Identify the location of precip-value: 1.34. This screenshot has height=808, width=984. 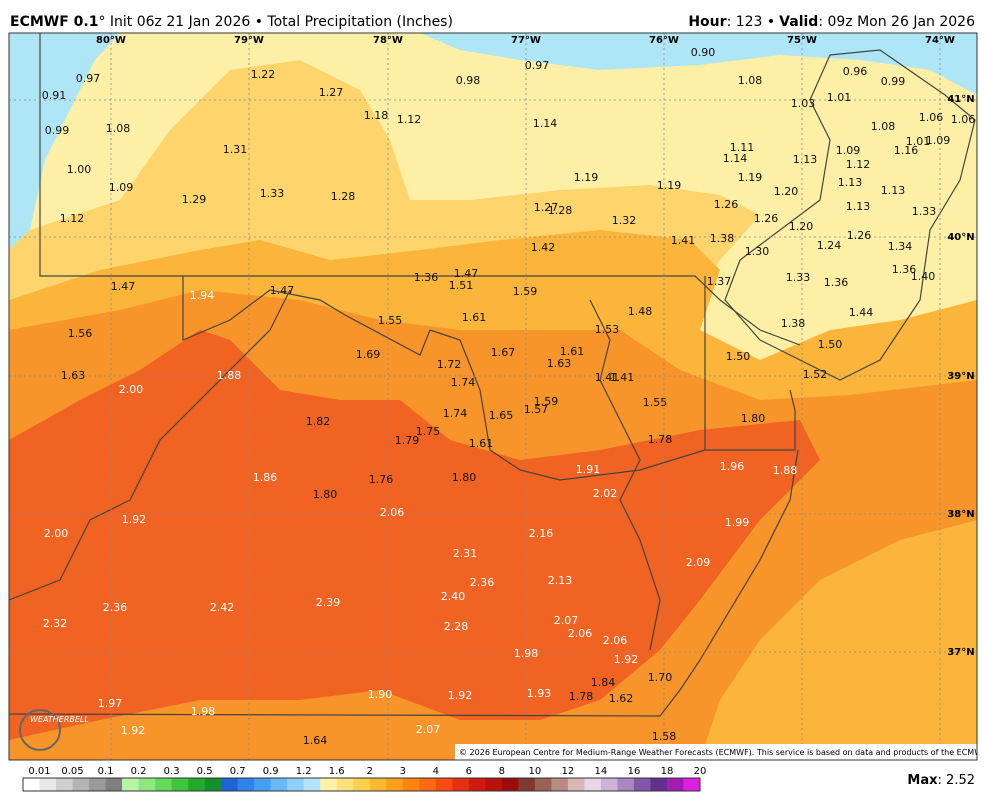
(900, 246).